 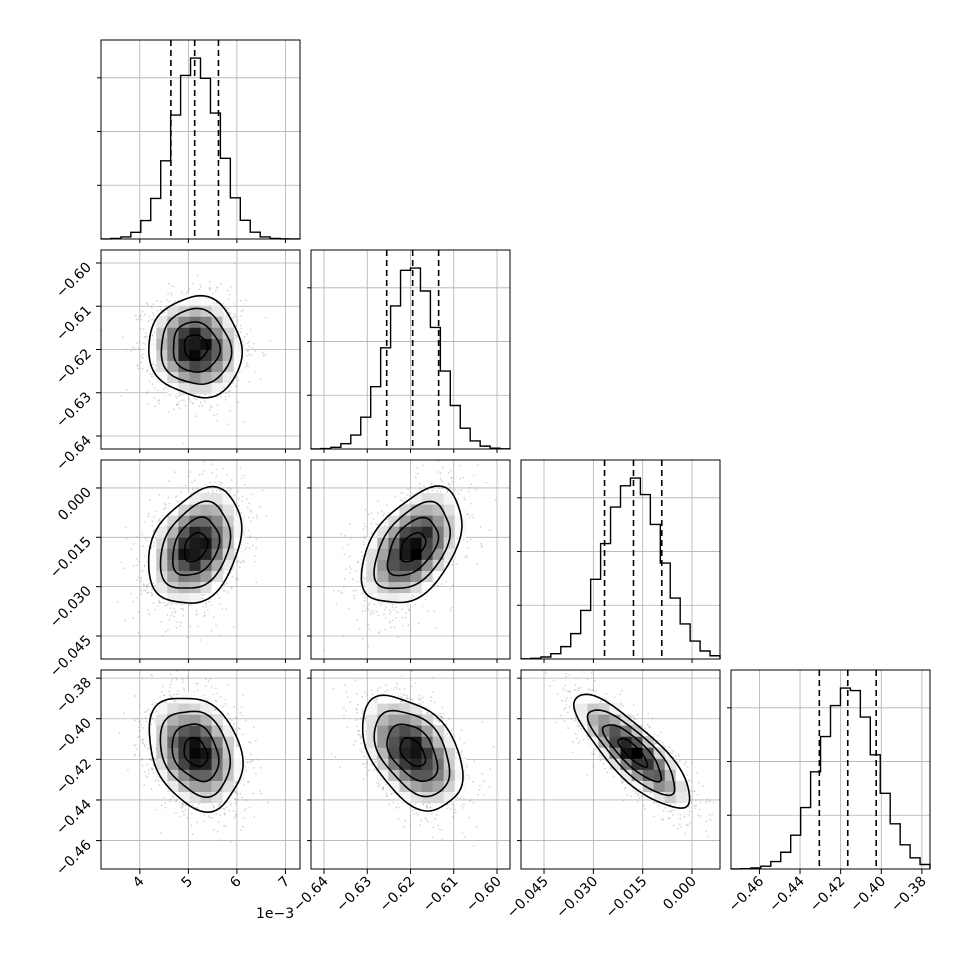 I want to click on contour-line, so click(x=195, y=544).